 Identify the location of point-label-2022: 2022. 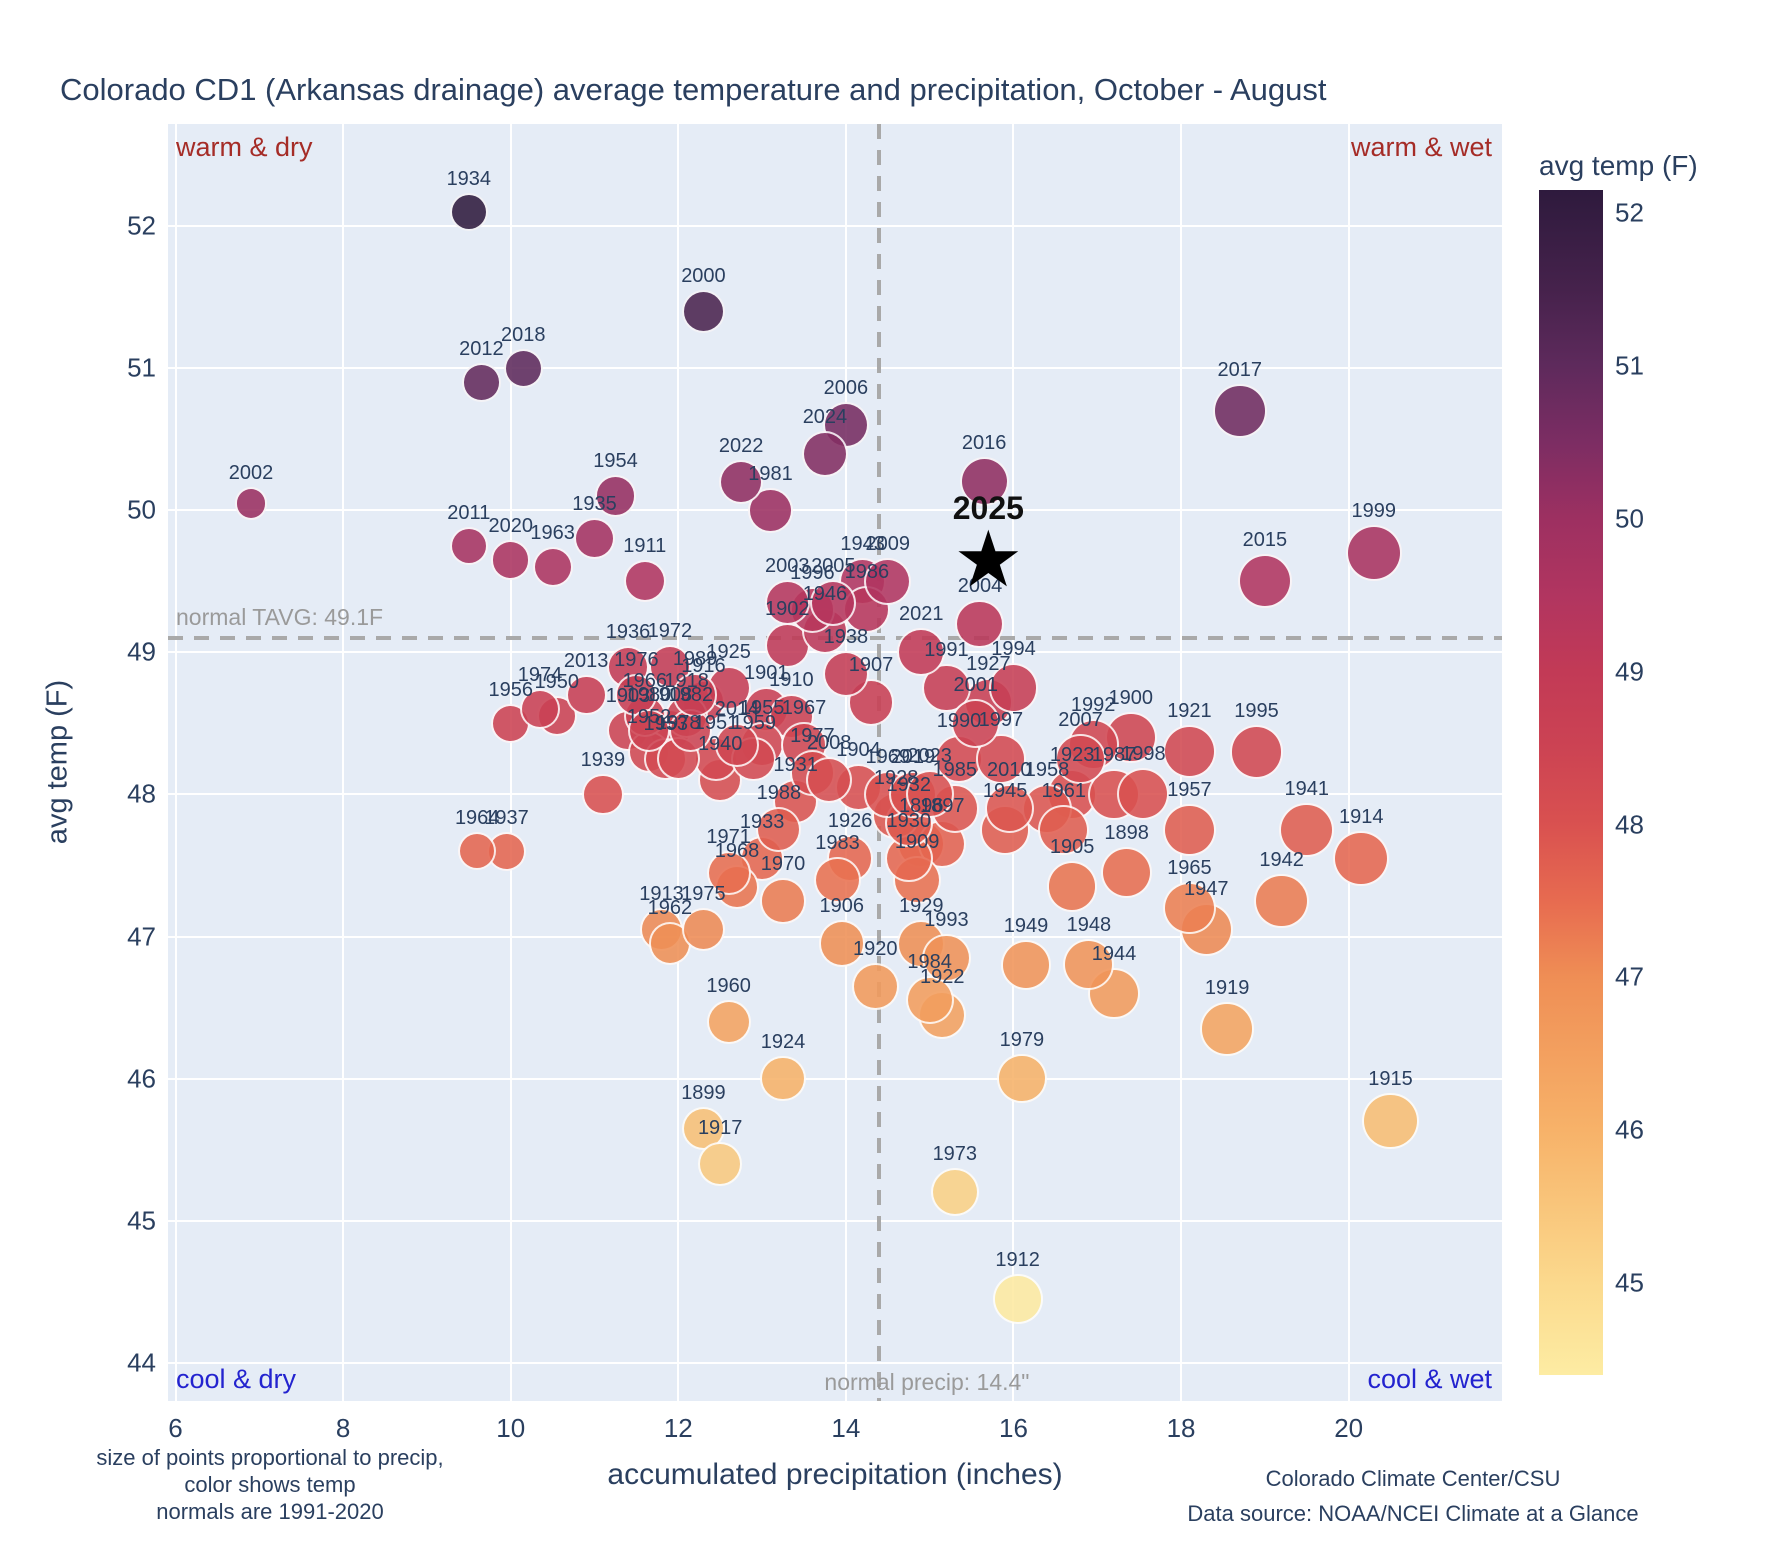
(741, 445).